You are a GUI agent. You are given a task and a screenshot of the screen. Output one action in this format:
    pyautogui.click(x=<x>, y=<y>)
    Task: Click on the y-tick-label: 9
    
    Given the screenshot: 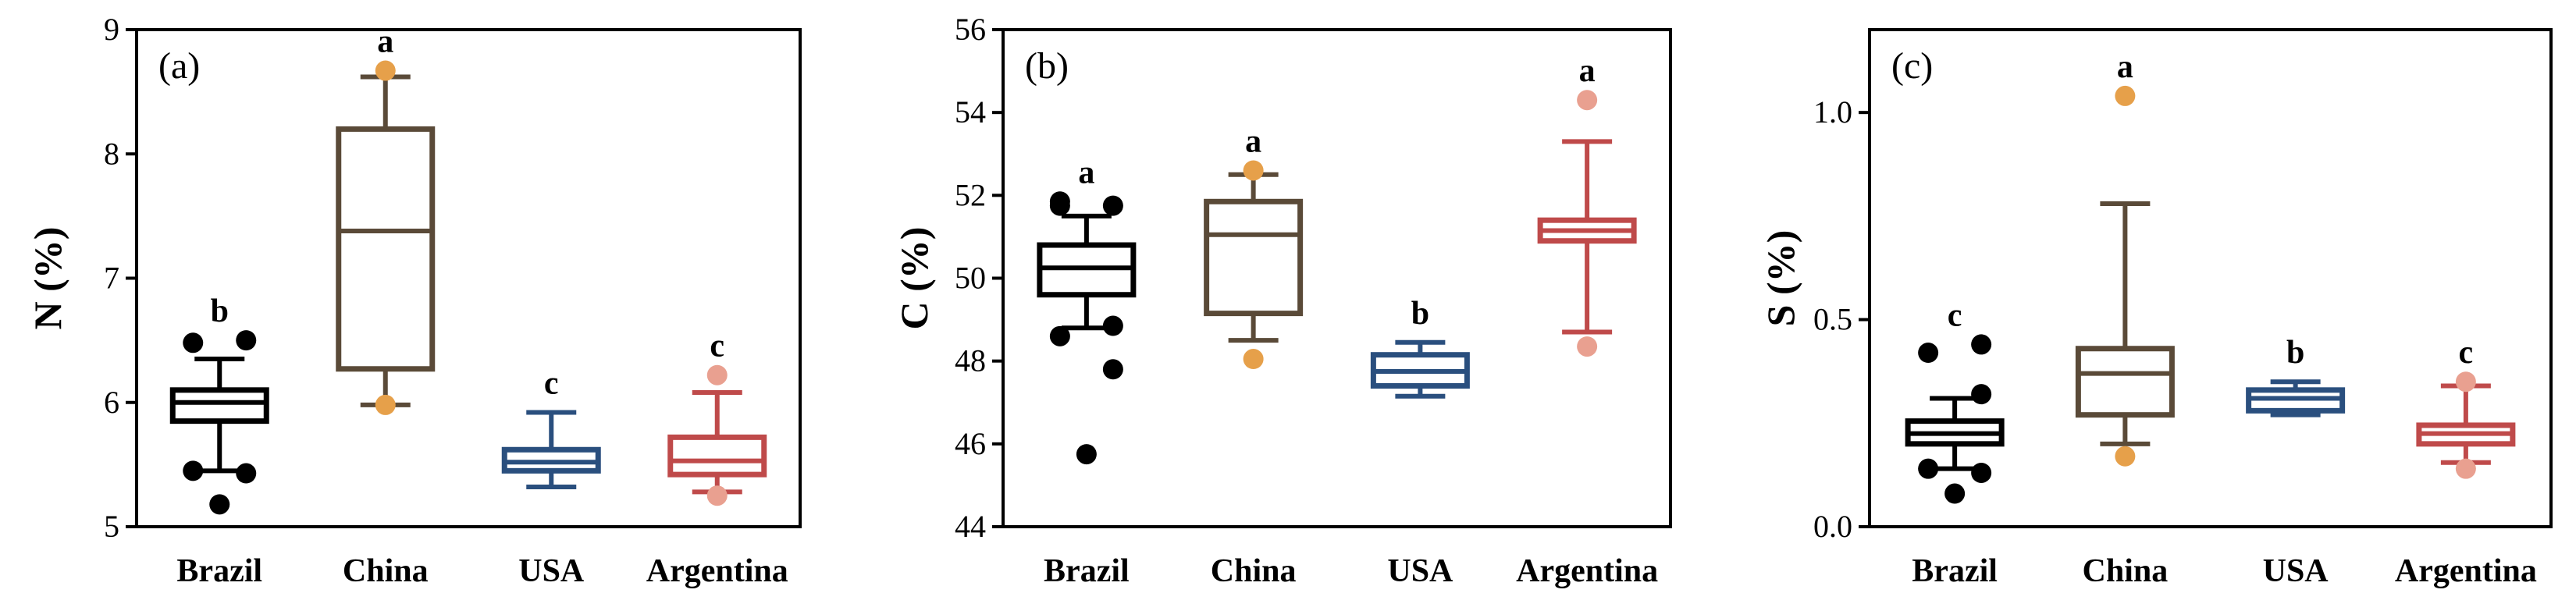 What is the action you would take?
    pyautogui.click(x=111, y=30)
    